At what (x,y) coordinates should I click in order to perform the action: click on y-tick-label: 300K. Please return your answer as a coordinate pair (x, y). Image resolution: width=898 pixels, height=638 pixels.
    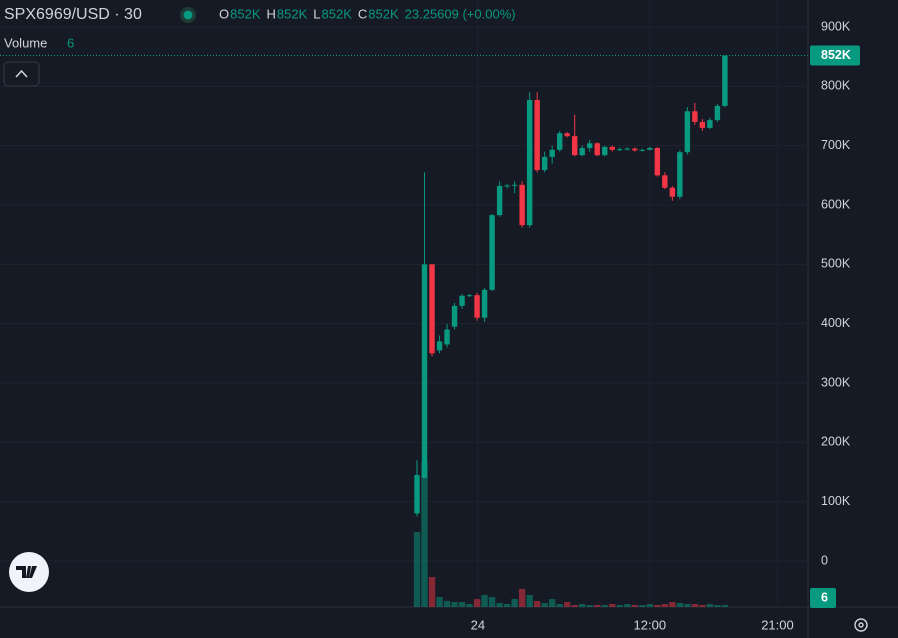
    Looking at the image, I should click on (836, 382).